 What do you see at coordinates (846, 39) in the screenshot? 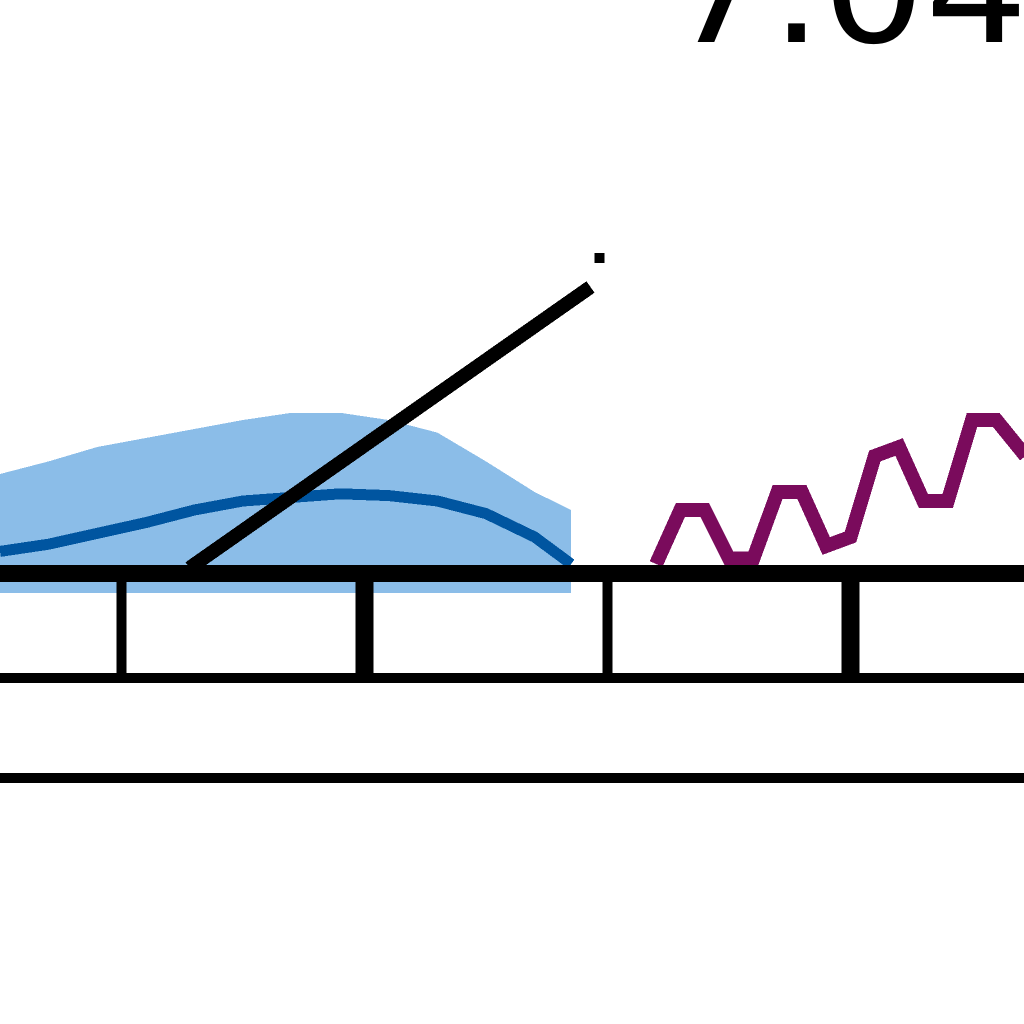
I see `annotation-label: 7.04` at bounding box center [846, 39].